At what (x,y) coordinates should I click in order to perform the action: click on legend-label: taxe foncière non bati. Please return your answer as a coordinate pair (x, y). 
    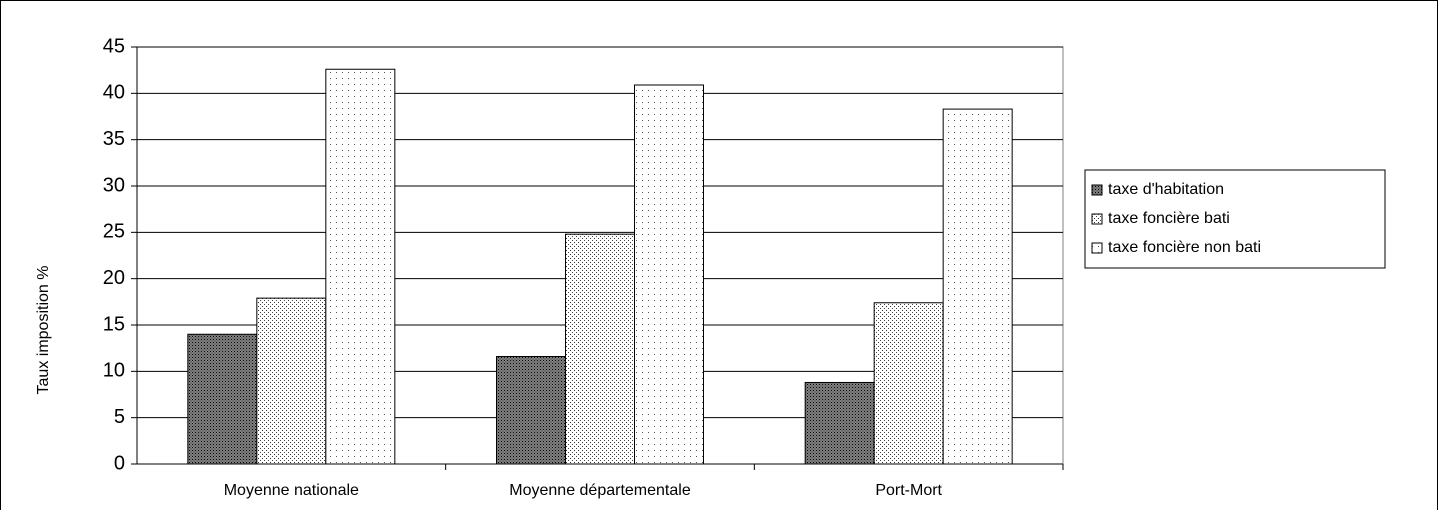
    Looking at the image, I should click on (1184, 247).